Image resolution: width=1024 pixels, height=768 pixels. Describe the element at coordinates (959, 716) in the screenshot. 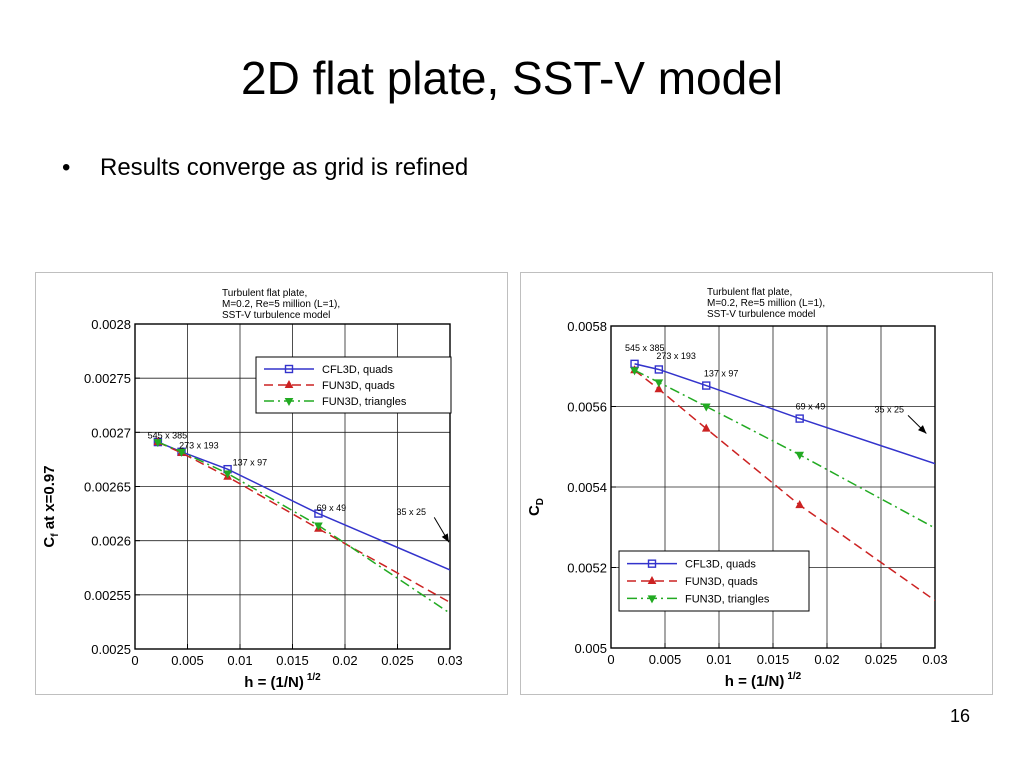

I see `page-number: 16` at that location.